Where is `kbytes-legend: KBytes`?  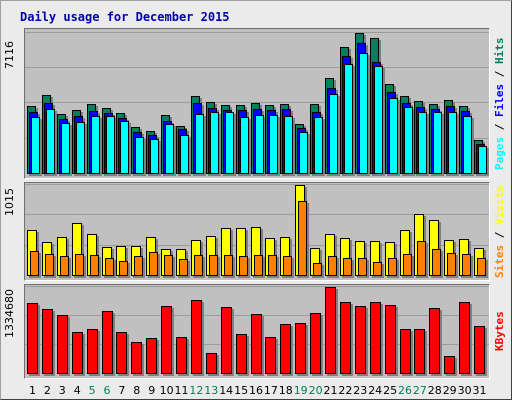 kbytes-legend: KBytes is located at coordinates (502, 331).